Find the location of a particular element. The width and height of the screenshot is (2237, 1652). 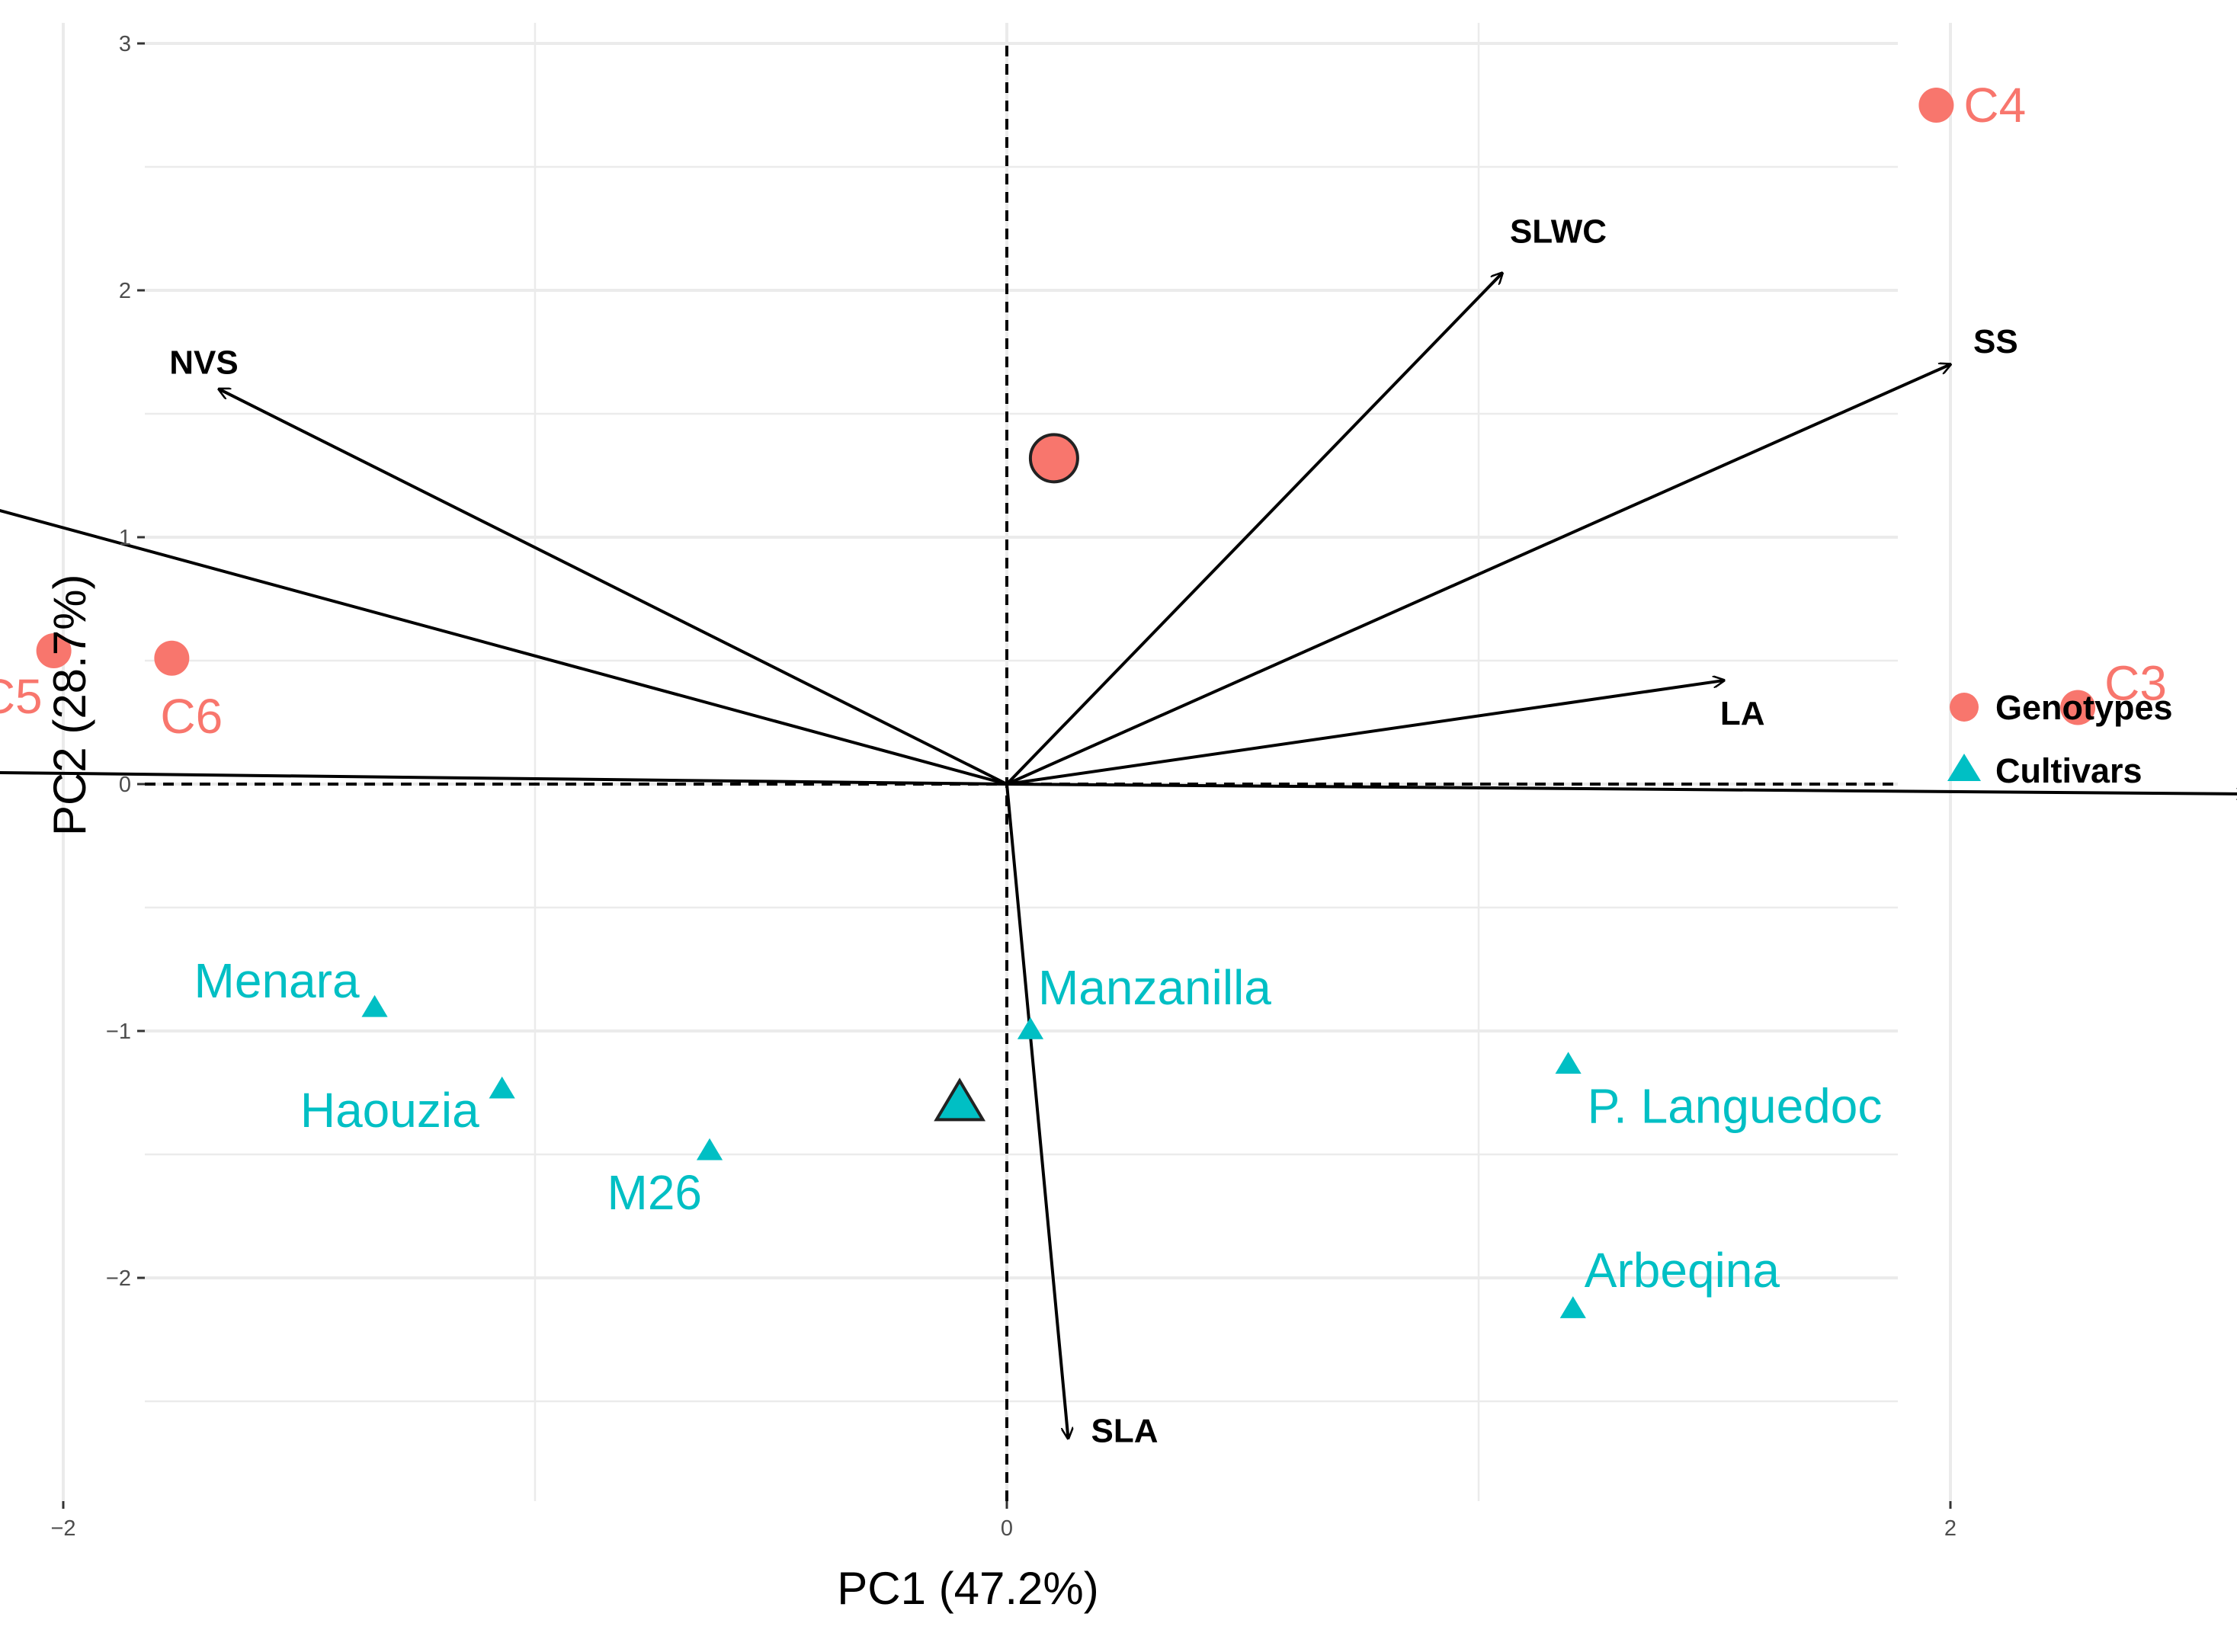

point-label: Menara is located at coordinates (277, 980).